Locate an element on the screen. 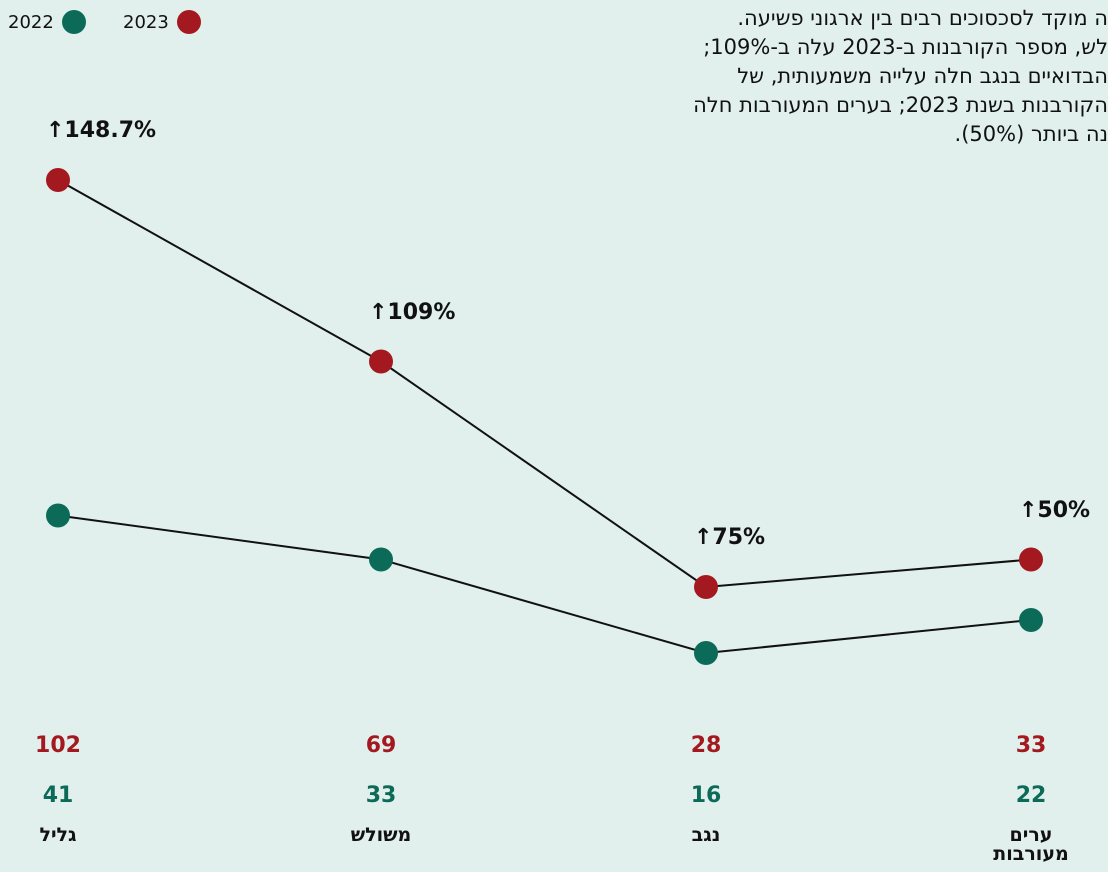 This screenshot has height=872, width=1108. series-line is located at coordinates (544, 584).